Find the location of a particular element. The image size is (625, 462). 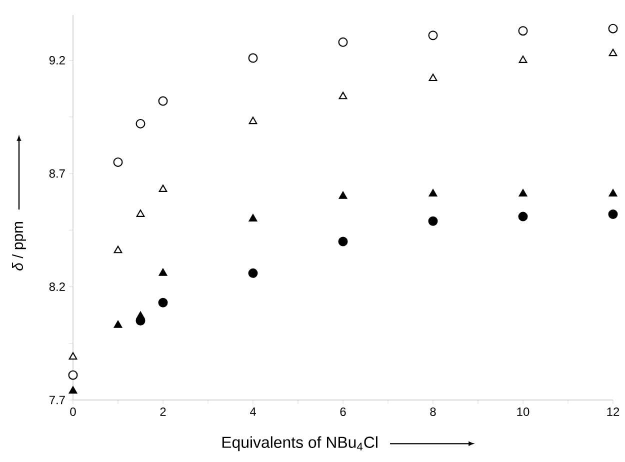

y-axis-title: δ / ppm is located at coordinates (19, 246).